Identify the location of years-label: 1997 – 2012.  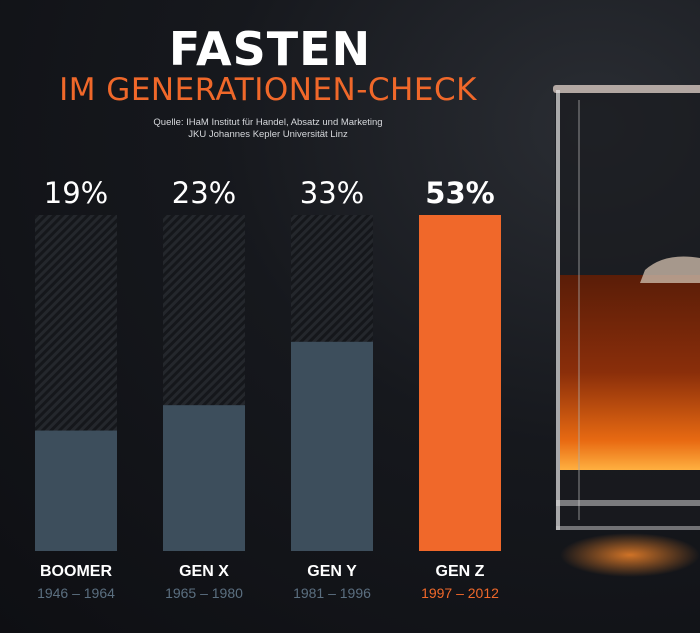
(460, 593).